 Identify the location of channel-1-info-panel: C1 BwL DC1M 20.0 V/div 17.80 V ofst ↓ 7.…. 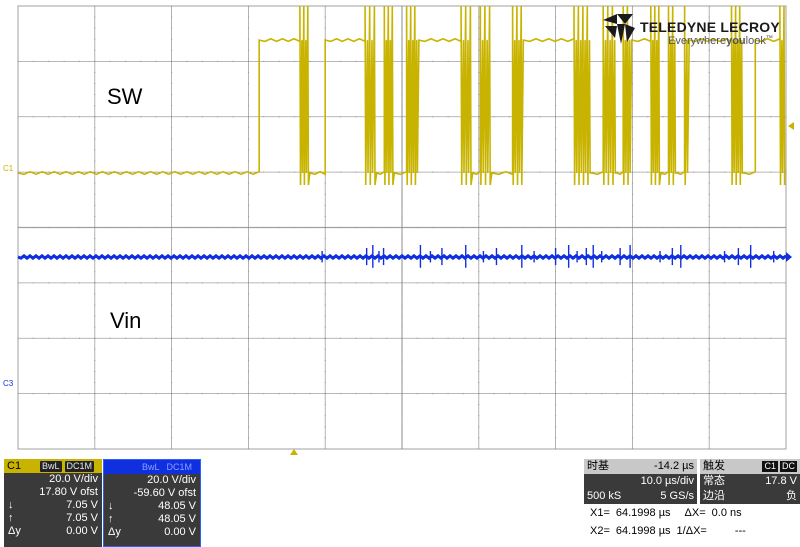
(53, 503).